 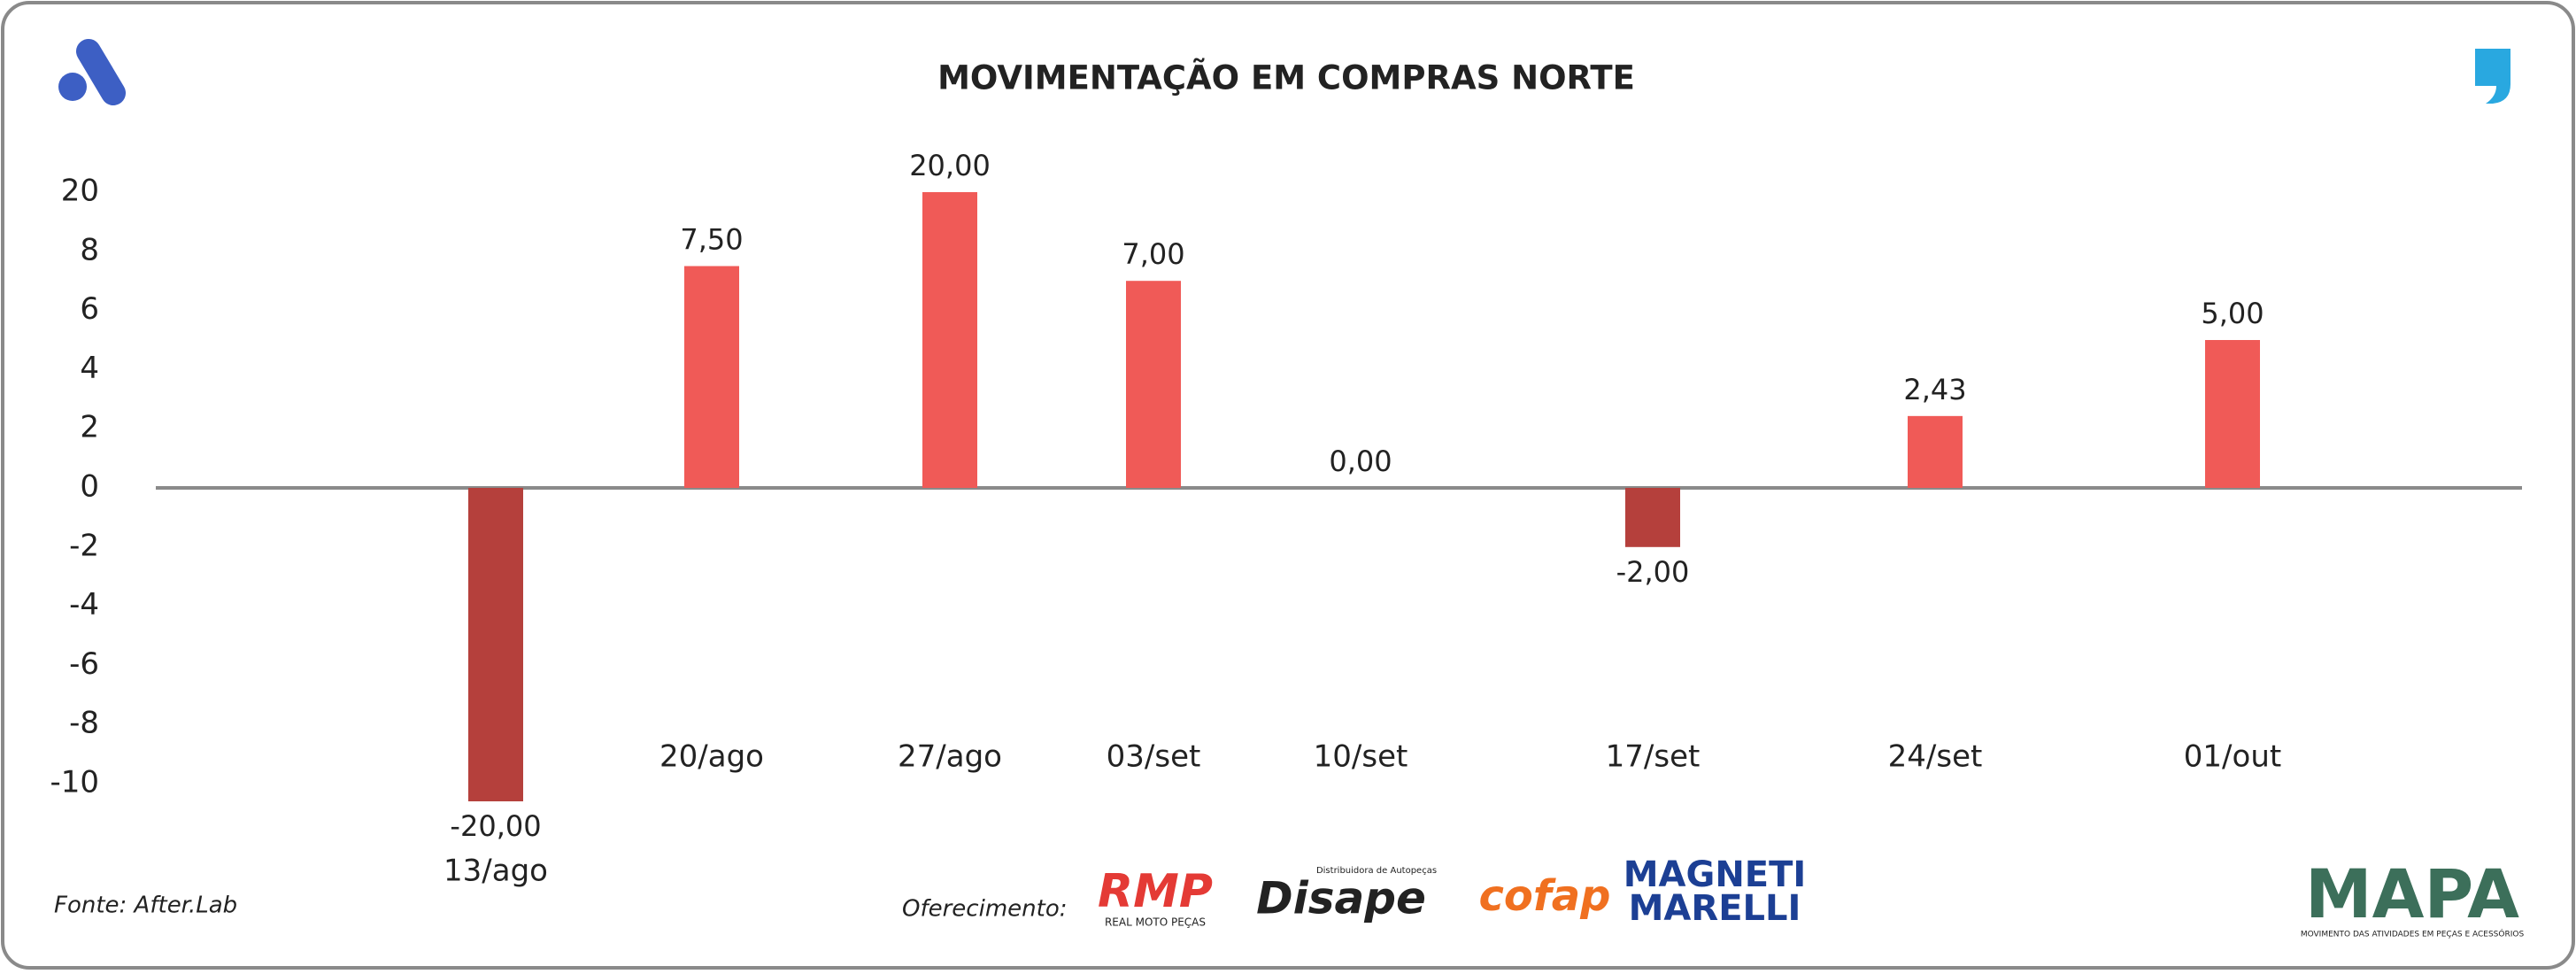 What do you see at coordinates (89, 368) in the screenshot?
I see `y-tick-label: 4` at bounding box center [89, 368].